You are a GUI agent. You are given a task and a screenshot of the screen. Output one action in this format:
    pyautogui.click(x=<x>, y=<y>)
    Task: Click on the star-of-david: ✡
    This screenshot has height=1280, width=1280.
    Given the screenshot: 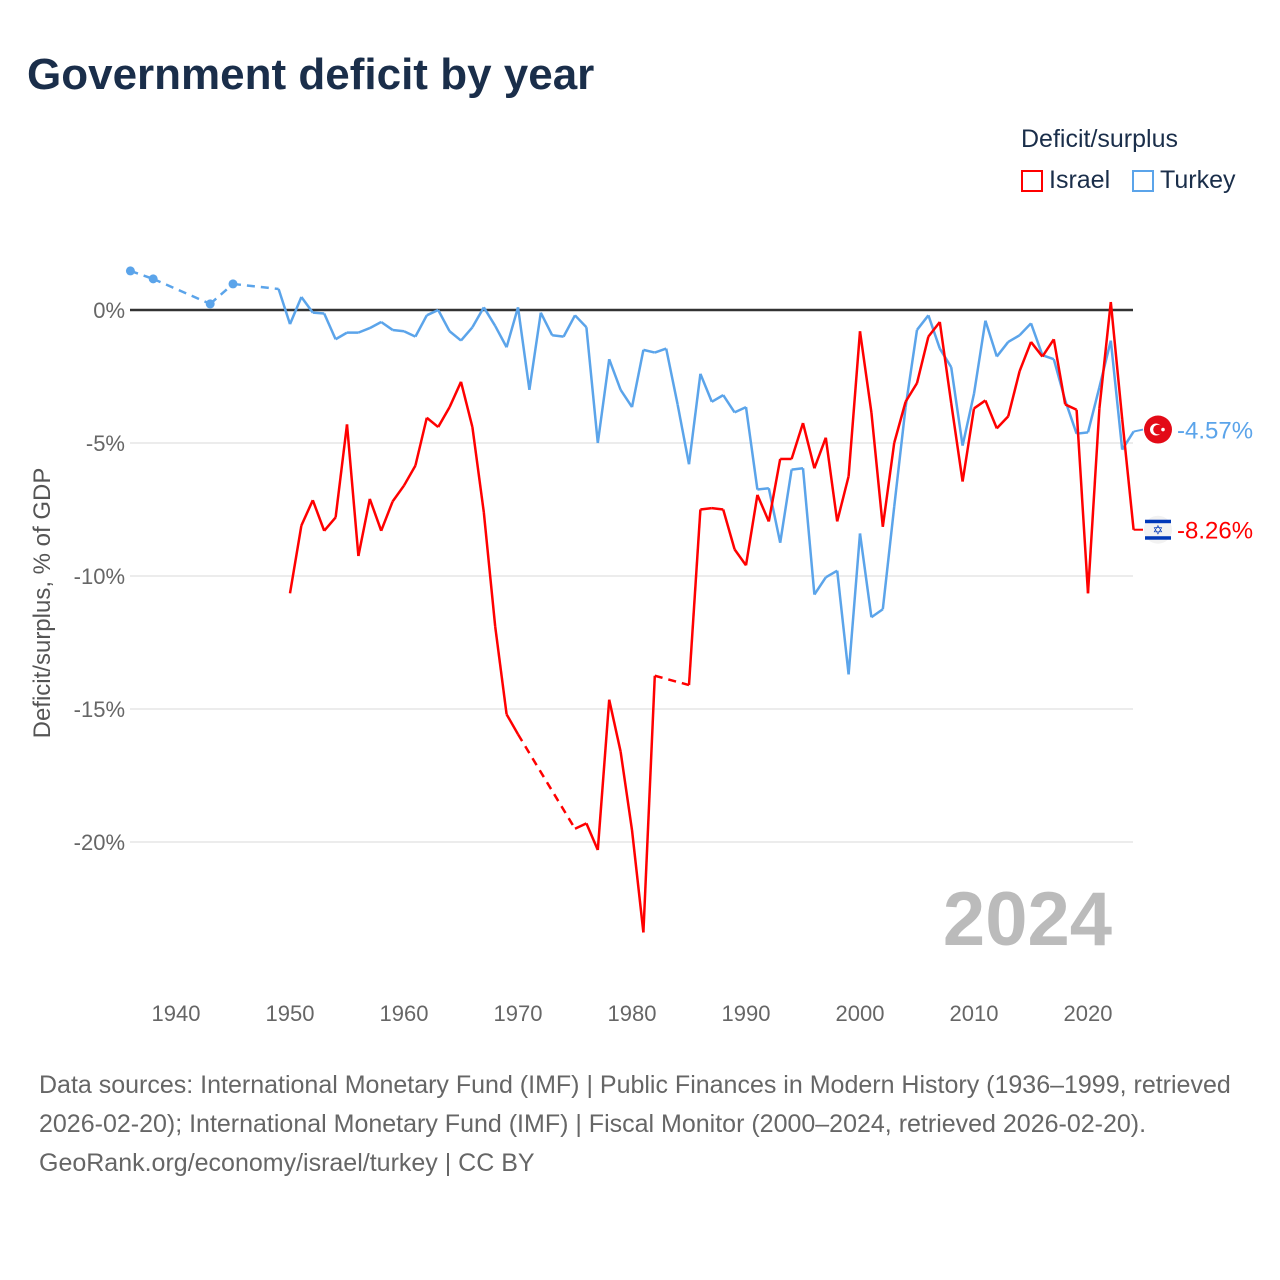 What is the action you would take?
    pyautogui.click(x=1158, y=531)
    